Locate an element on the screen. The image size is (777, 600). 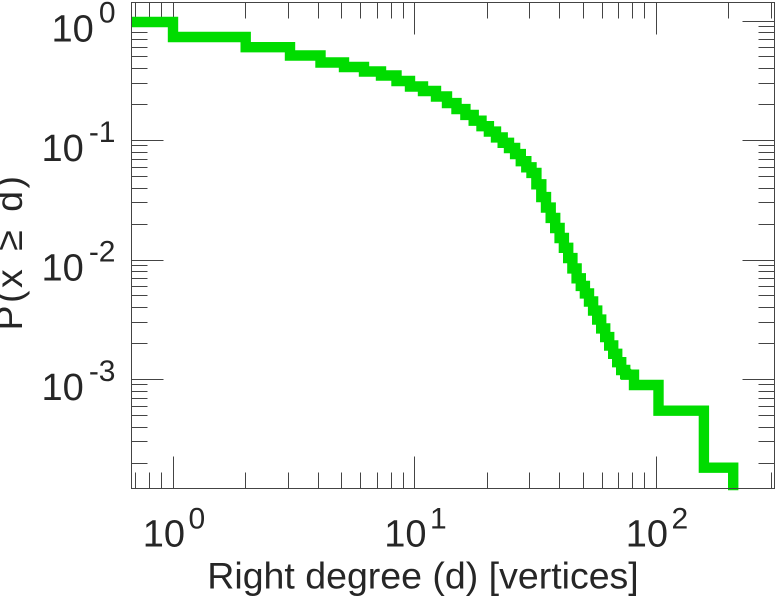
svg-text: 2 is located at coordinates (680, 519).